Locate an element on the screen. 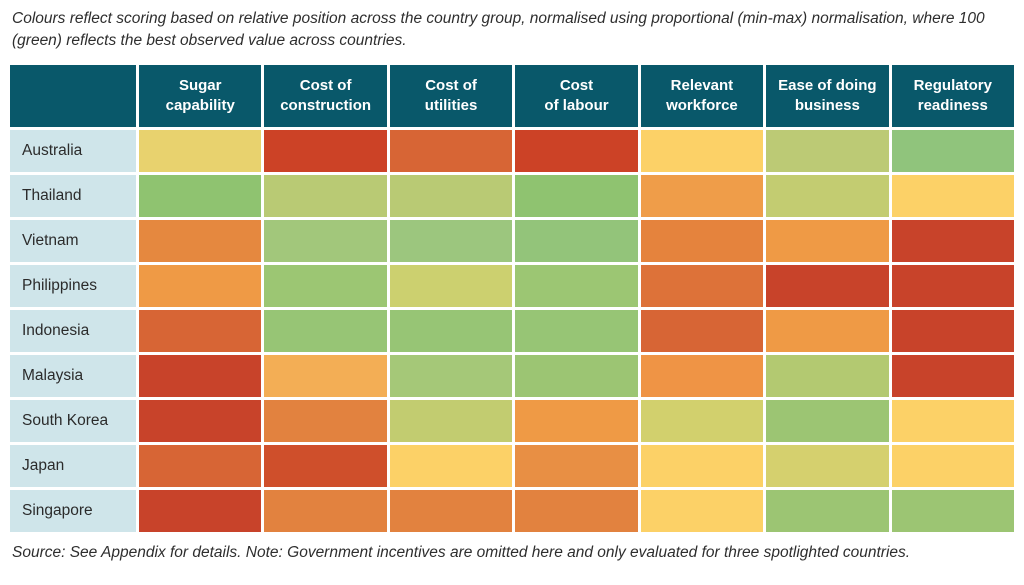  column-header: Cost of labour is located at coordinates (576, 95).